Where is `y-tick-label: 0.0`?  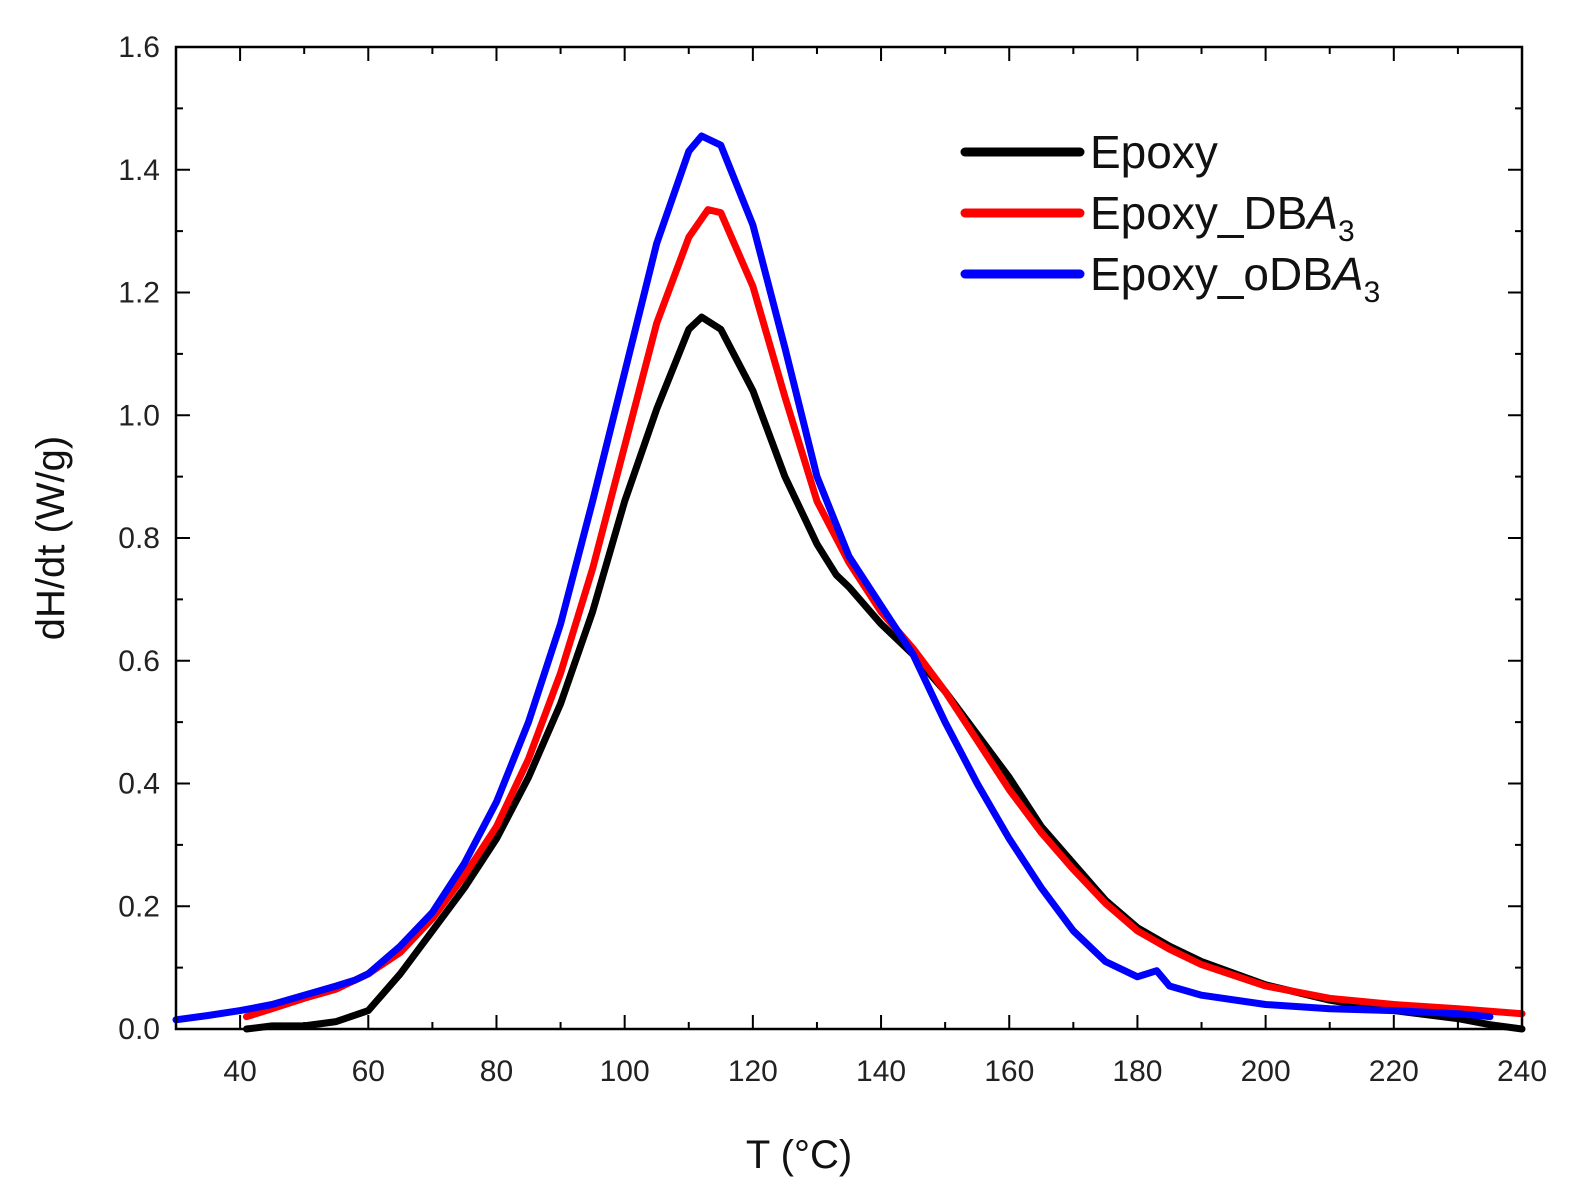
y-tick-label: 0.0 is located at coordinates (139, 1029).